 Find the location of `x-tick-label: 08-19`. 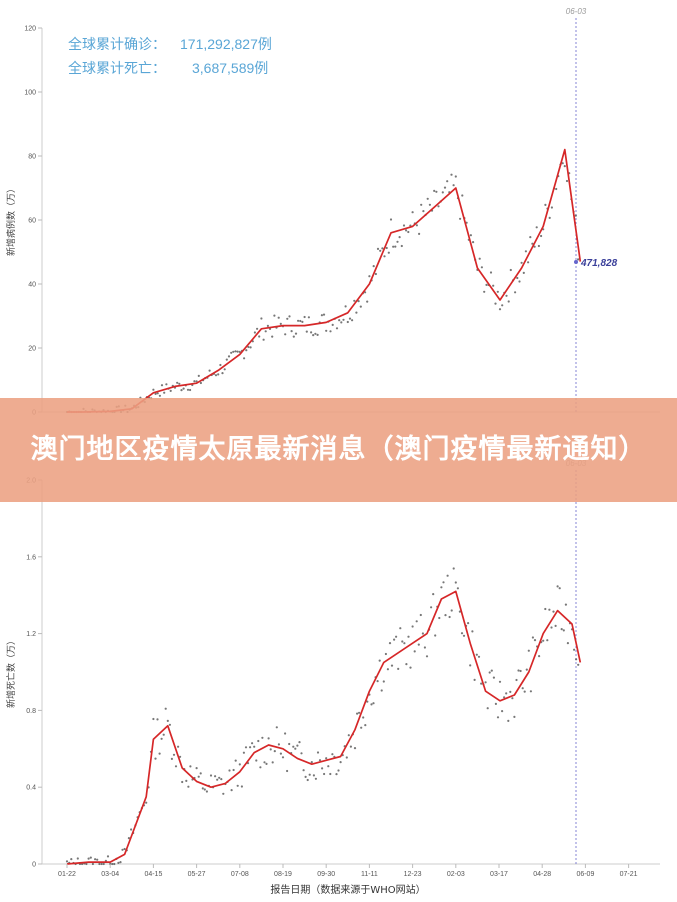

x-tick-label: 08-19 is located at coordinates (283, 874).